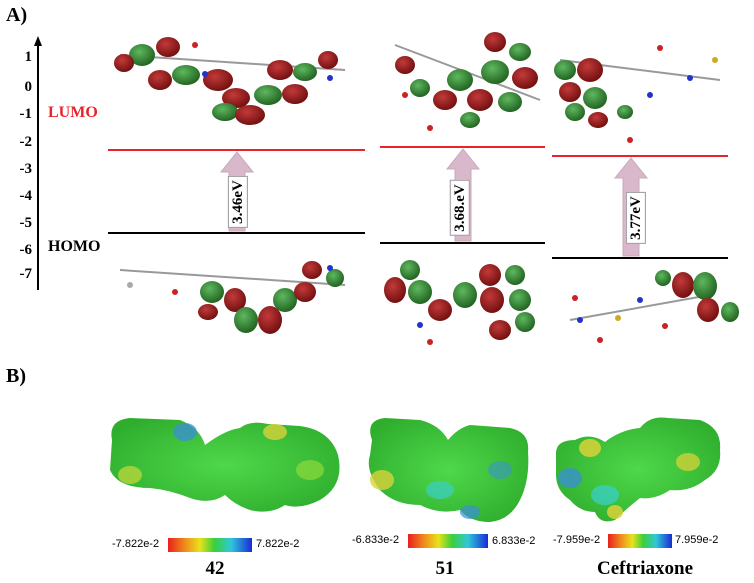 The height and width of the screenshot is (583, 754). Describe the element at coordinates (637, 94) in the screenshot. I see `lumo-orbital-ceftriaxone` at that location.